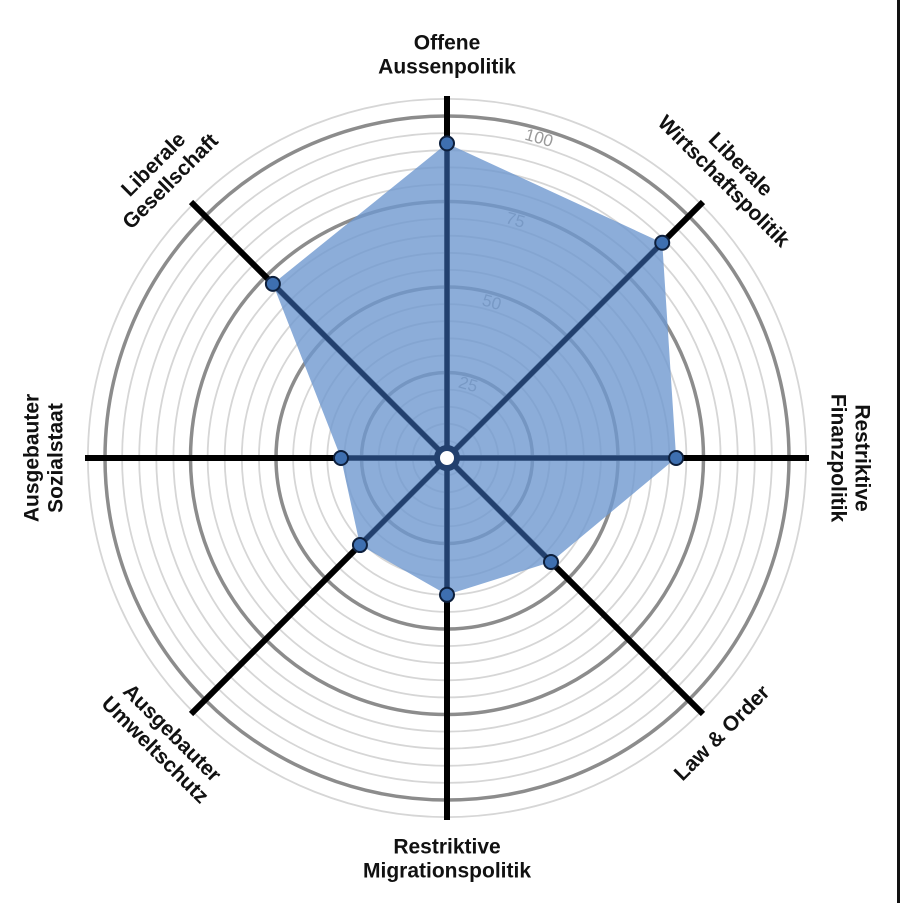 The image size is (900, 908). I want to click on tick-label: 100, so click(539, 138).